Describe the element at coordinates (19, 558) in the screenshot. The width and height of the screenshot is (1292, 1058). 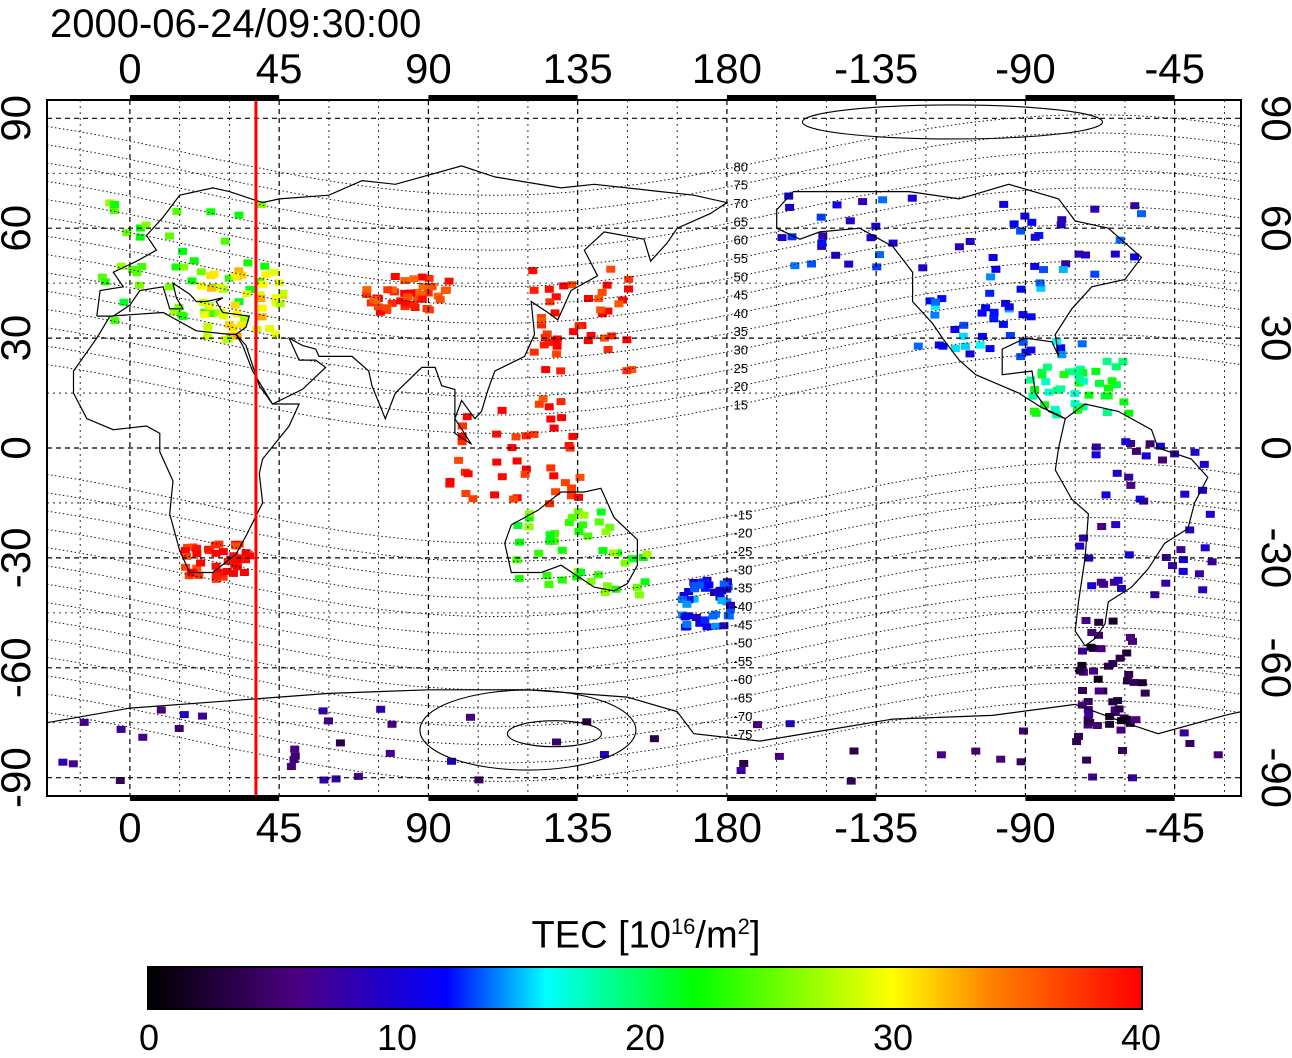
I see `lat-tick-left: -30` at that location.